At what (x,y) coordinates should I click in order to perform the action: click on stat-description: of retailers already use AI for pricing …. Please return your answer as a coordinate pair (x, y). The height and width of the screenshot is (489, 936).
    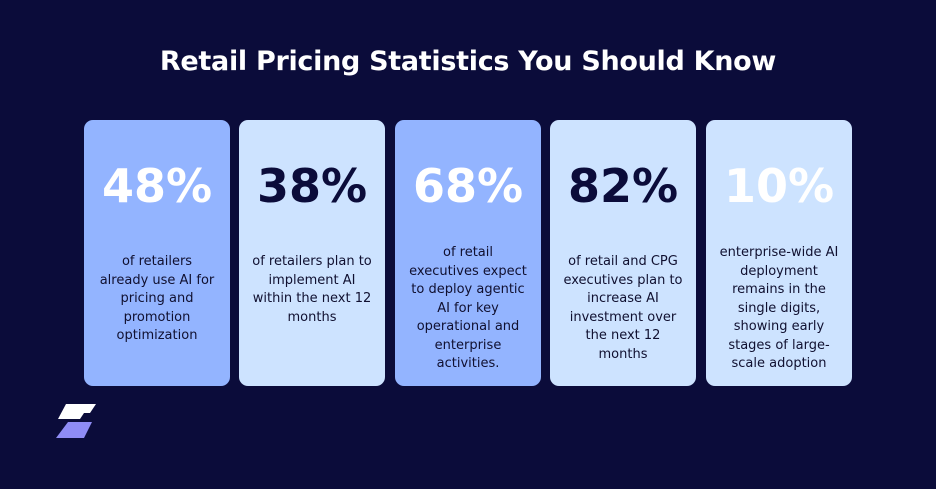
    Looking at the image, I should click on (157, 298).